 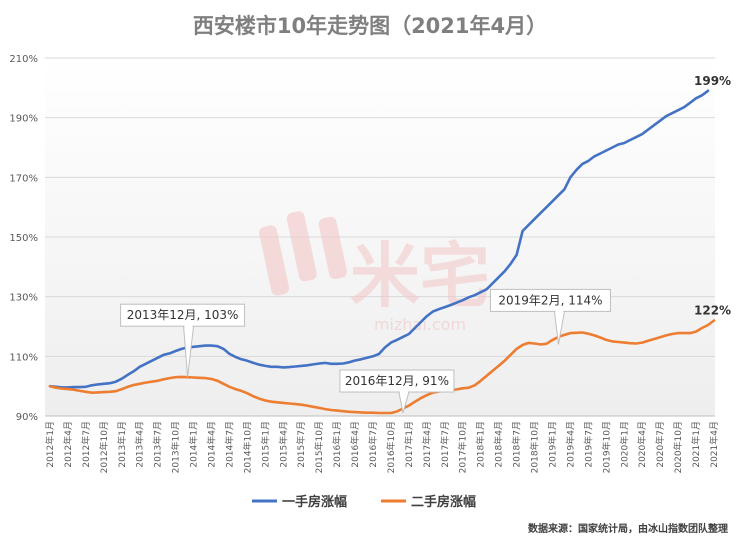 What do you see at coordinates (337, 444) in the screenshot?
I see `x-tick-label: 2016年1月` at bounding box center [337, 444].